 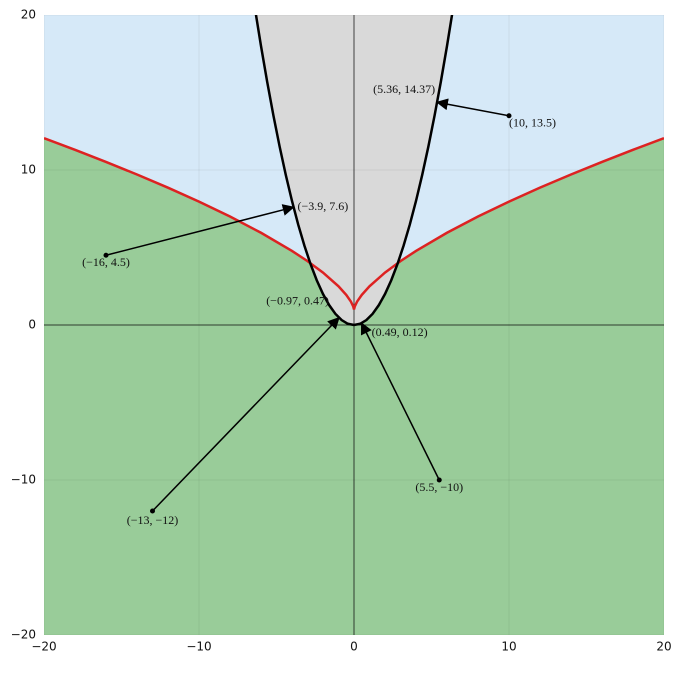 What do you see at coordinates (32, 325) in the screenshot?
I see `y-tick-label: 0` at bounding box center [32, 325].